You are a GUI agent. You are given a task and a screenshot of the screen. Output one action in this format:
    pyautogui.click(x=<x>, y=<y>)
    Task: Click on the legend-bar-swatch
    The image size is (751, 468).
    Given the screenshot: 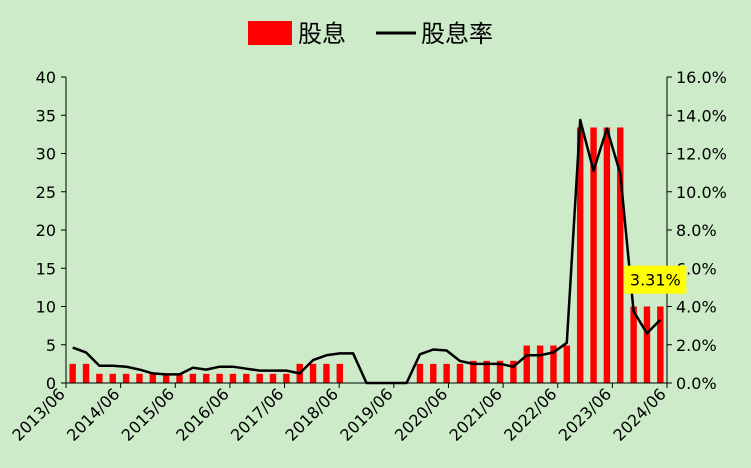 What is the action you would take?
    pyautogui.click(x=270, y=33)
    